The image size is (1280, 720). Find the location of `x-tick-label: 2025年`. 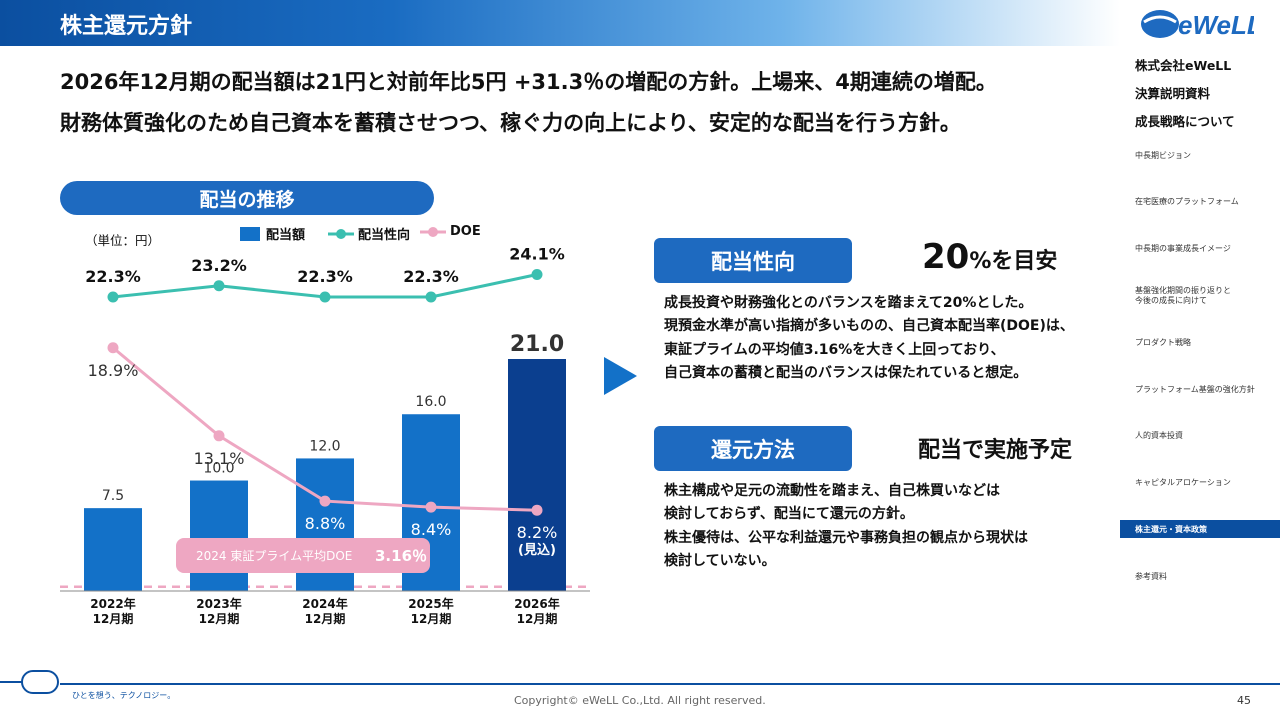

x-tick-label: 2025年 is located at coordinates (430, 603).